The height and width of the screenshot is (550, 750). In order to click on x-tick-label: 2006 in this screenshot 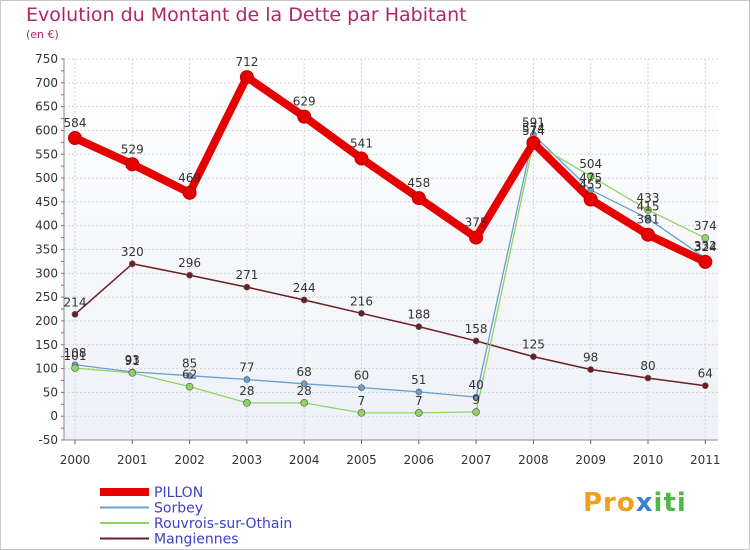, I will do `click(419, 460)`.